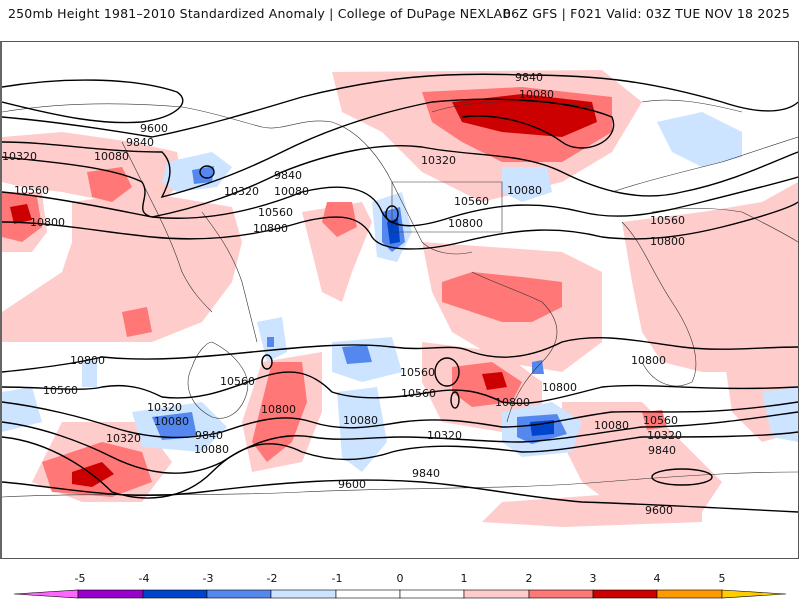  Describe the element at coordinates (208, 578) in the screenshot. I see `colorbar-tick: -3` at that location.